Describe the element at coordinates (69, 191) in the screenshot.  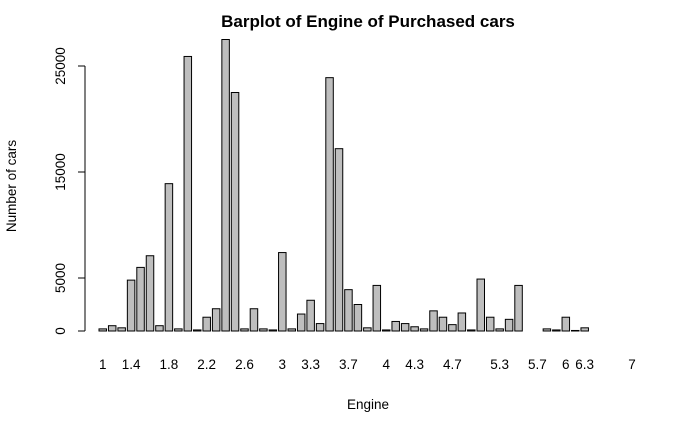
I see `y-axis: 0 5000 15000 25000` at that location.